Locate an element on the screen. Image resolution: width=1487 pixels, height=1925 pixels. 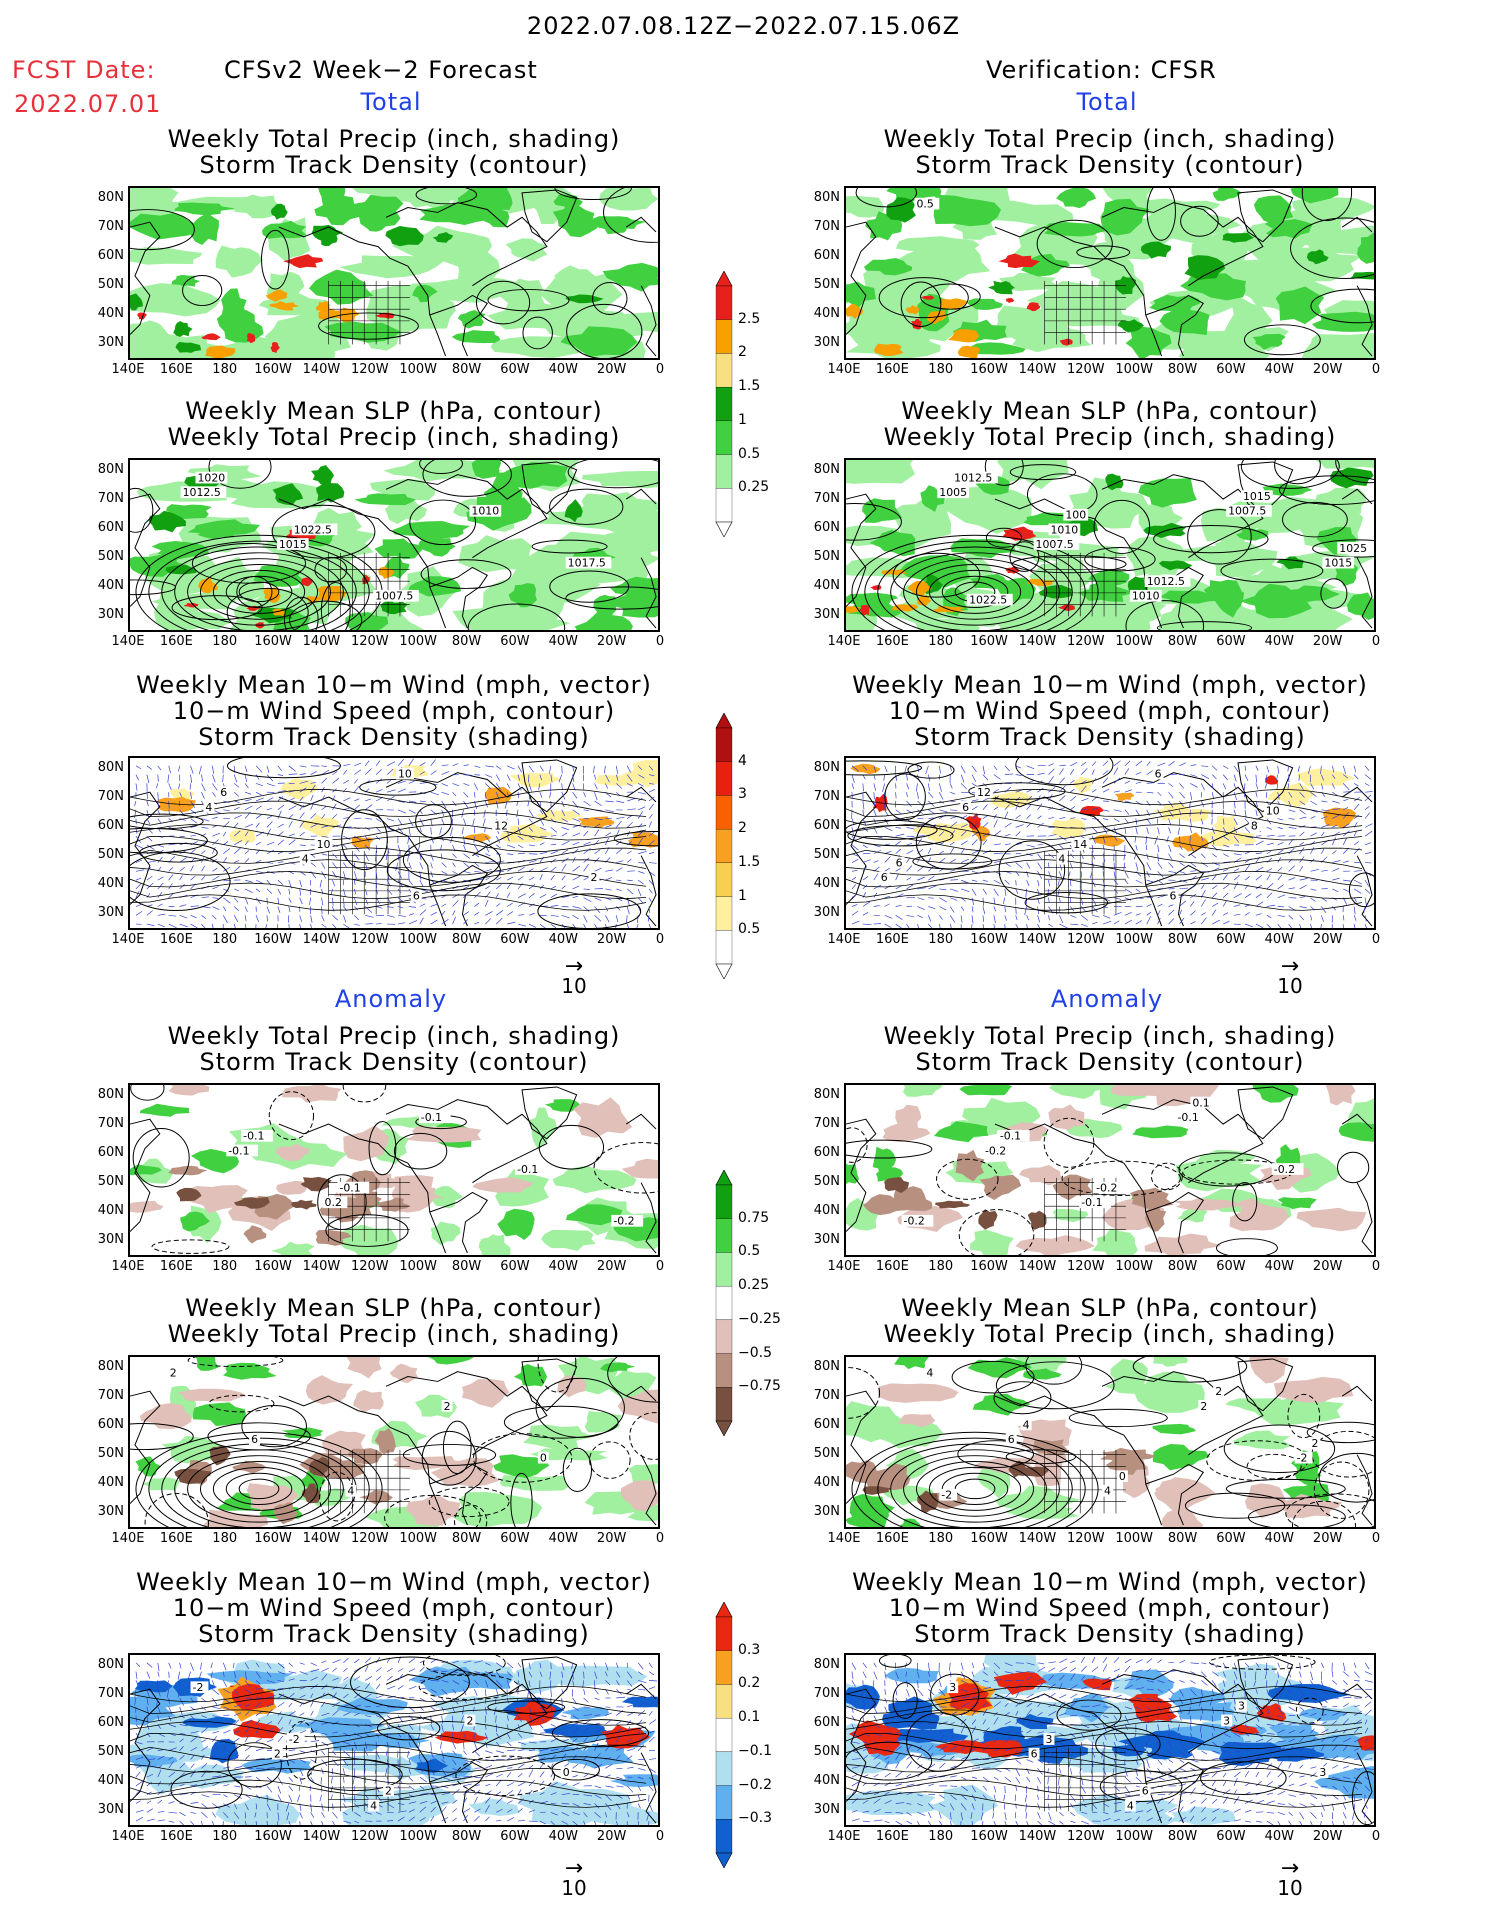
anomaly-heading-left: Anomaly is located at coordinates (391, 999).